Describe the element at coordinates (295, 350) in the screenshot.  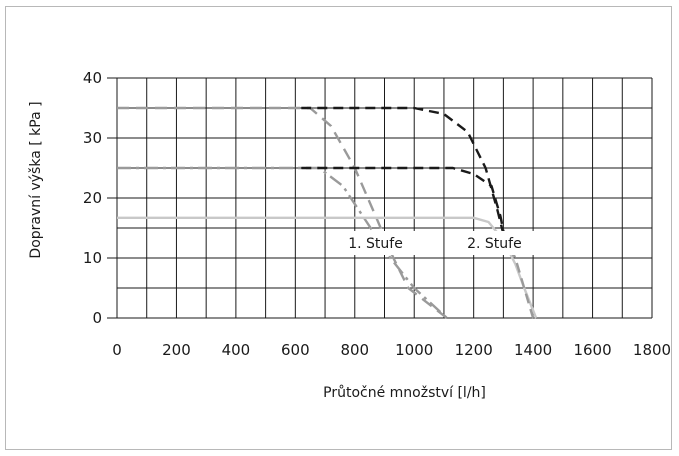
I see `x-tick-label: 600` at that location.